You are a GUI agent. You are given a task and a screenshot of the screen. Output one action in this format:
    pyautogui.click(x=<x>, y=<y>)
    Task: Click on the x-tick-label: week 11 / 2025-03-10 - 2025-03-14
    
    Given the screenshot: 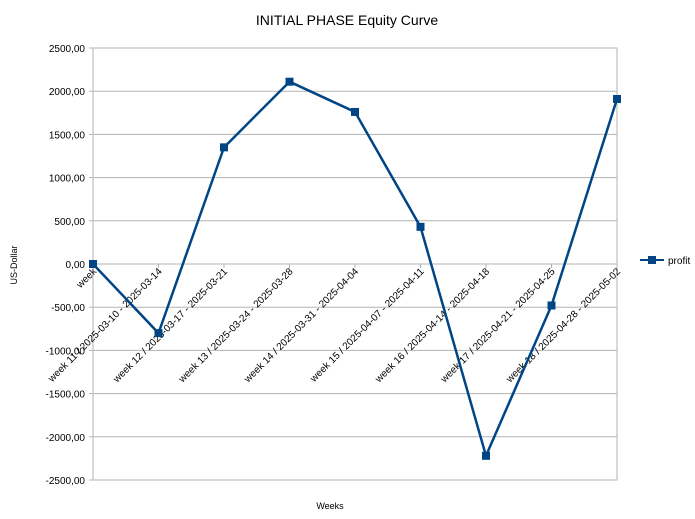 What is the action you would take?
    pyautogui.click(x=105, y=325)
    